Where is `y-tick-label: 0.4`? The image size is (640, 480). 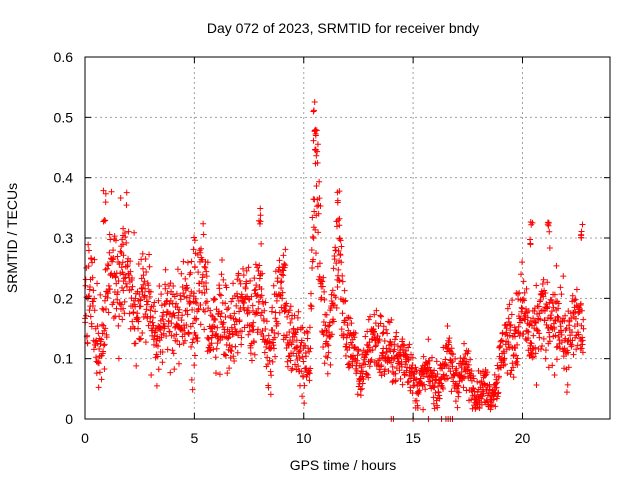 y-tick-label: 0.4 is located at coordinates (64, 178).